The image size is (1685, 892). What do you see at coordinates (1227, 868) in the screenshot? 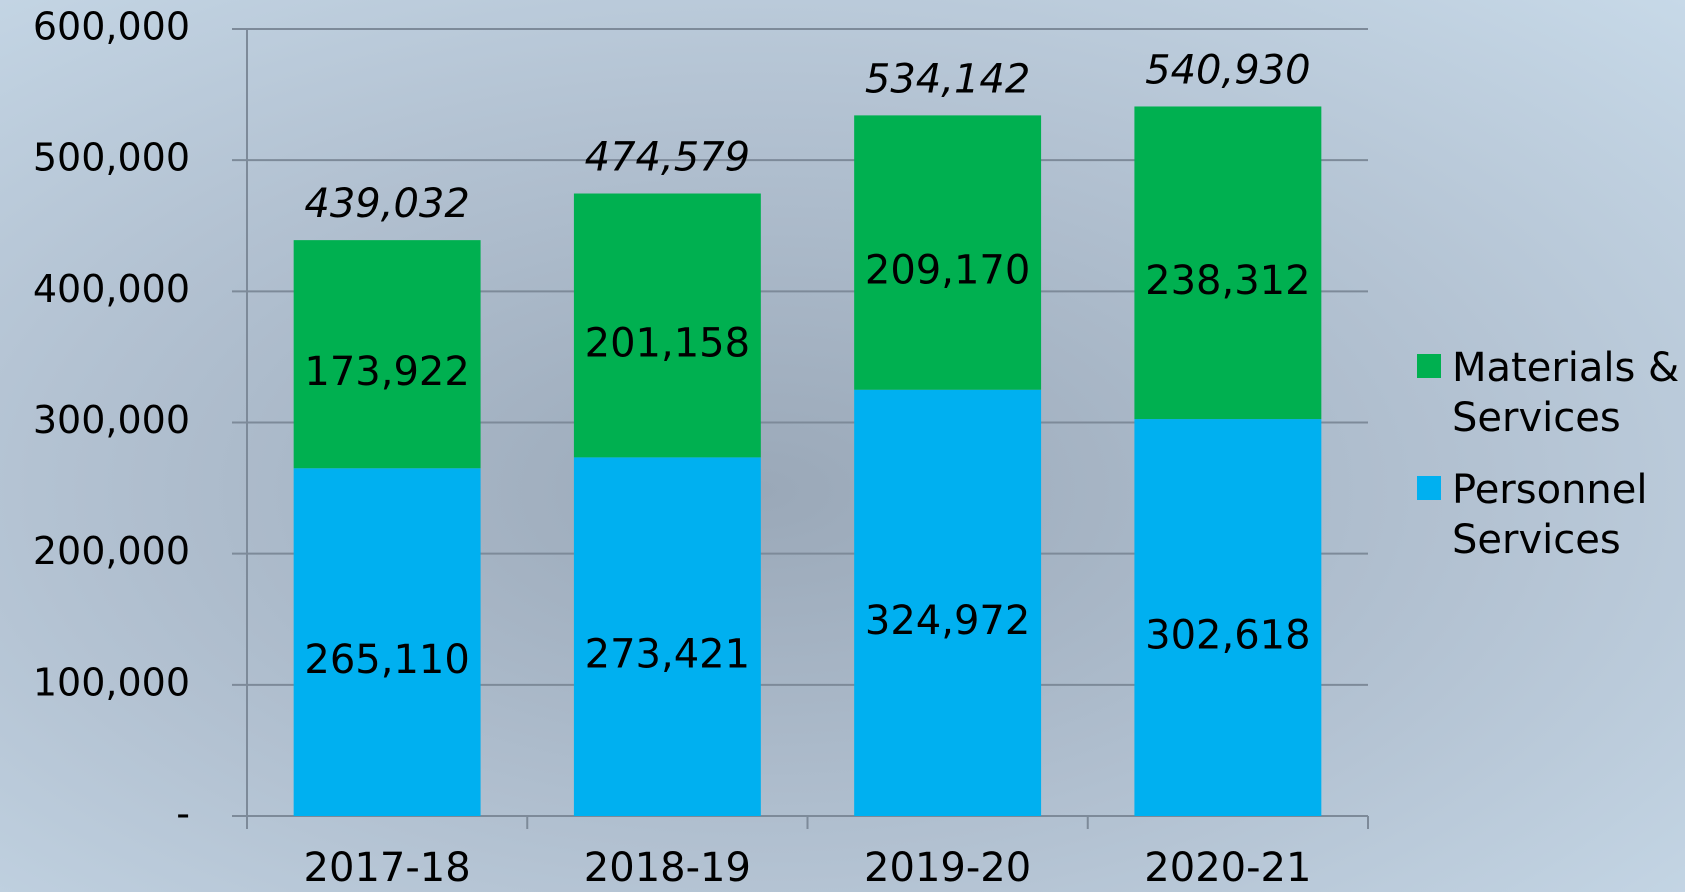
I see `x-tick-label: 2020-21` at bounding box center [1227, 868].